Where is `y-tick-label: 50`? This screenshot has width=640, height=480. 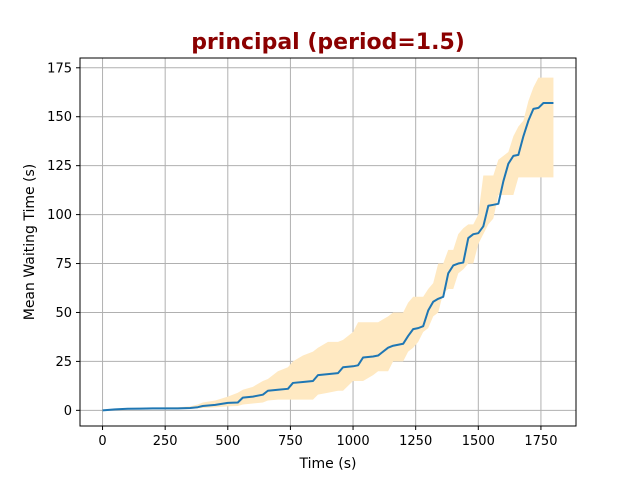
y-tick-label: 50 is located at coordinates (63, 313).